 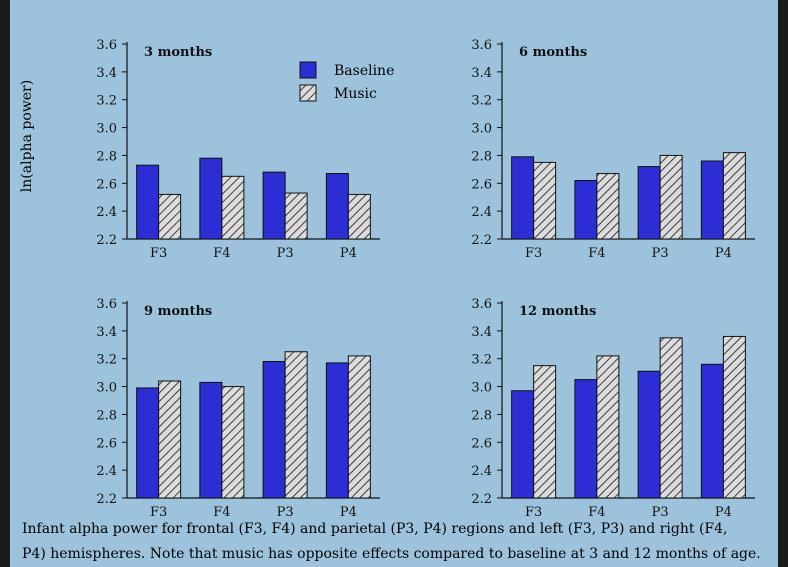 I want to click on panel-title: 3 months, so click(x=178, y=52).